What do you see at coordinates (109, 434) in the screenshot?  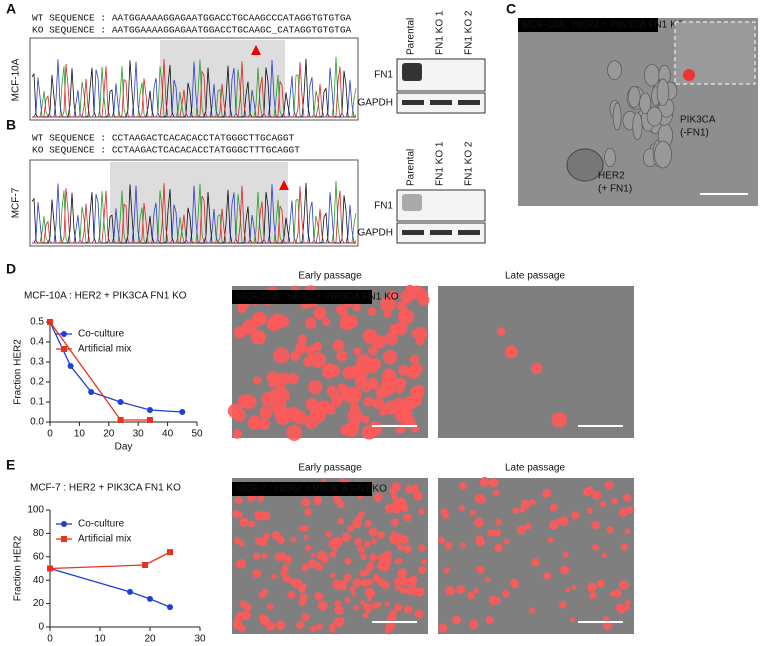 I see `x-tick-label: 20` at bounding box center [109, 434].